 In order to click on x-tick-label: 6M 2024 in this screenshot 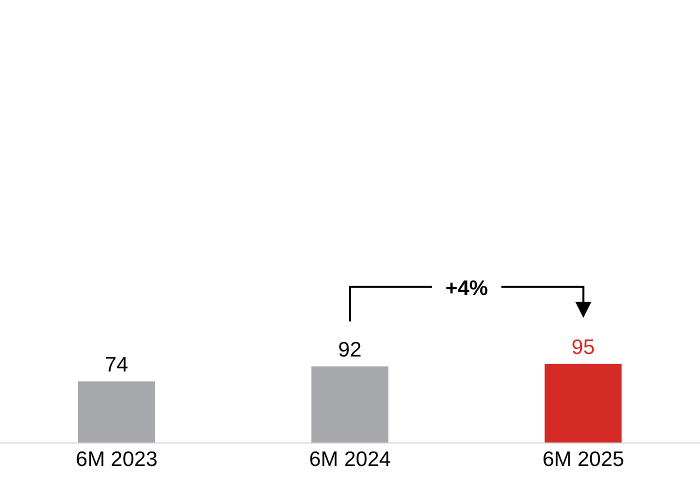, I will do `click(350, 459)`.